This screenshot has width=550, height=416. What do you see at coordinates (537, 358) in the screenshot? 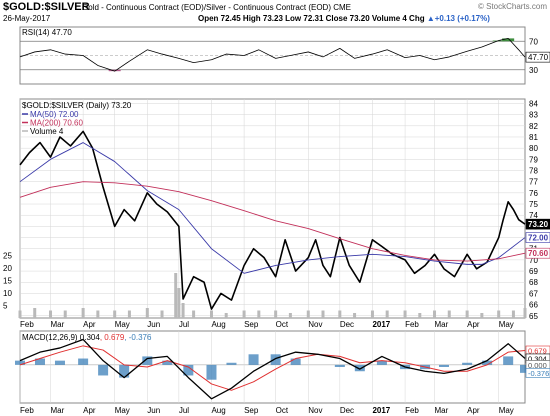
I see `macd-value-label: 0.304` at bounding box center [537, 358].